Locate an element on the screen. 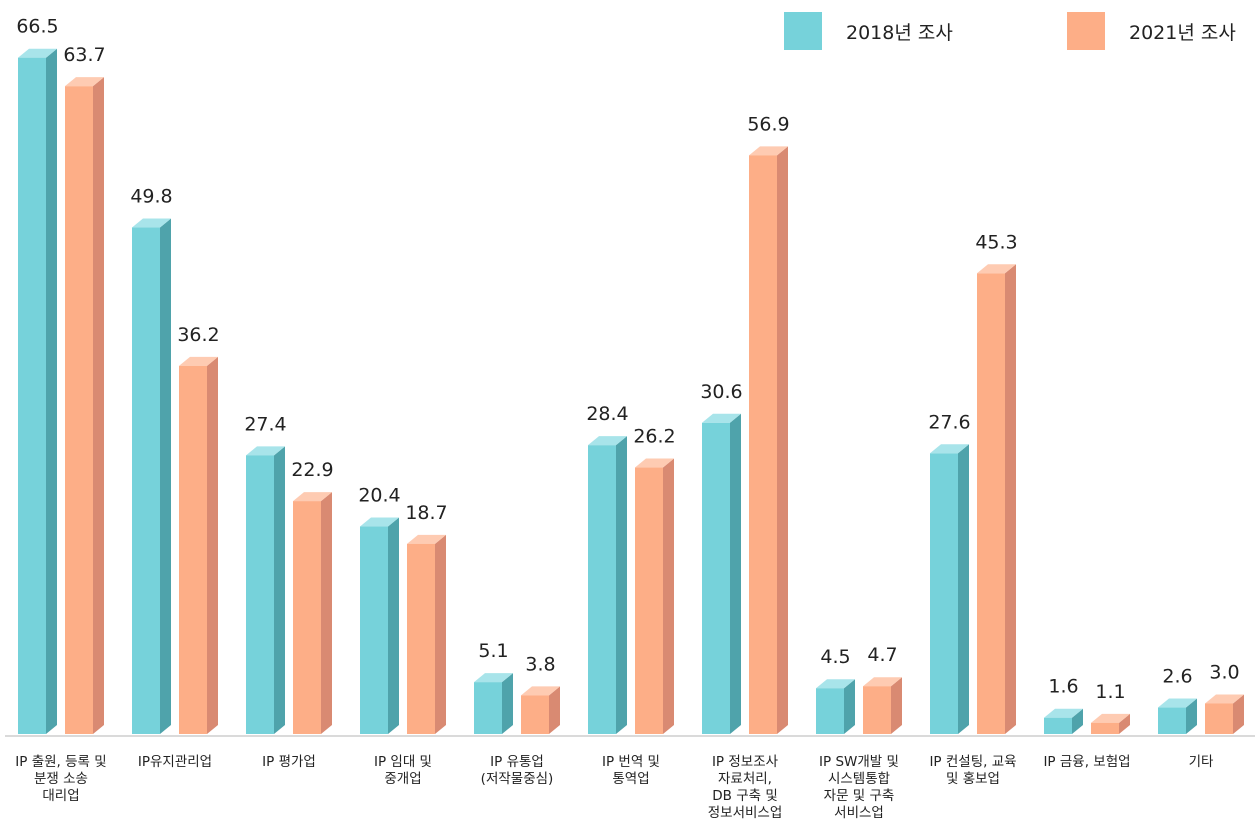 This screenshot has width=1260, height=827. category-label: IP 컨설팅, 교육 및 홍보업 is located at coordinates (972, 770).